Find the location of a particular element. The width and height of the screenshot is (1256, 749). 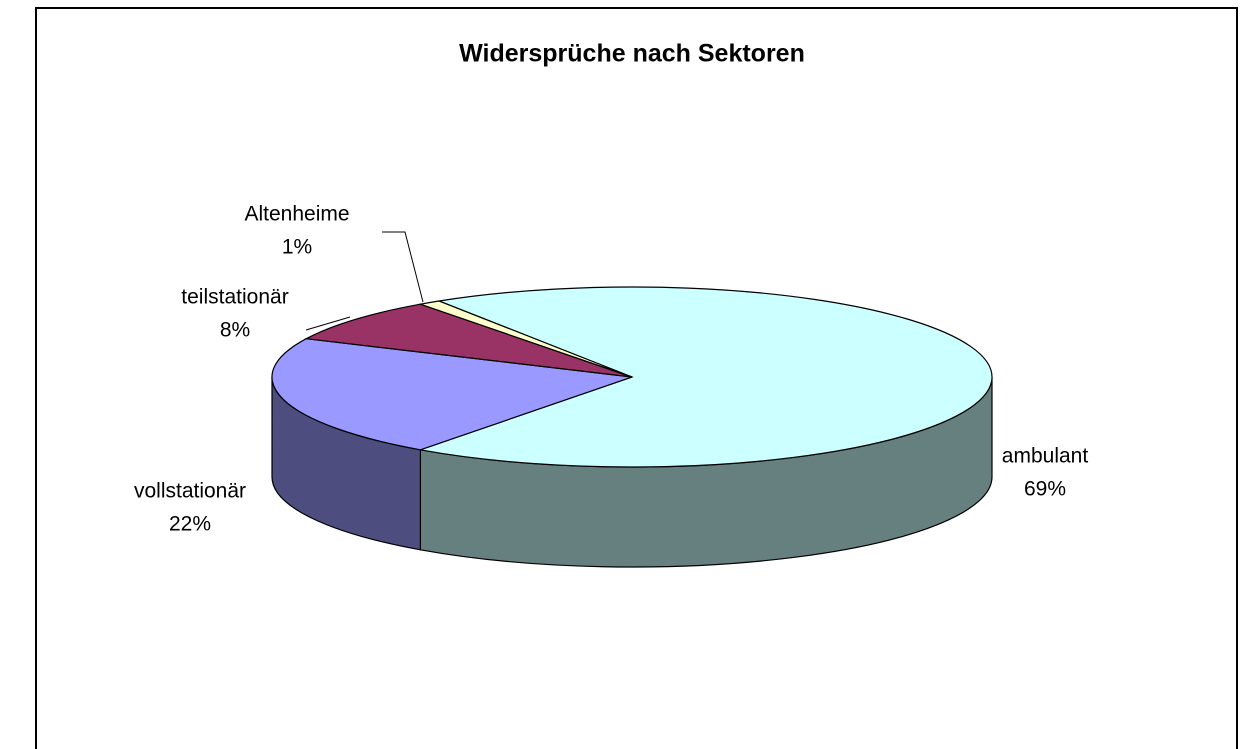

slice-value-label: 1% is located at coordinates (297, 247).